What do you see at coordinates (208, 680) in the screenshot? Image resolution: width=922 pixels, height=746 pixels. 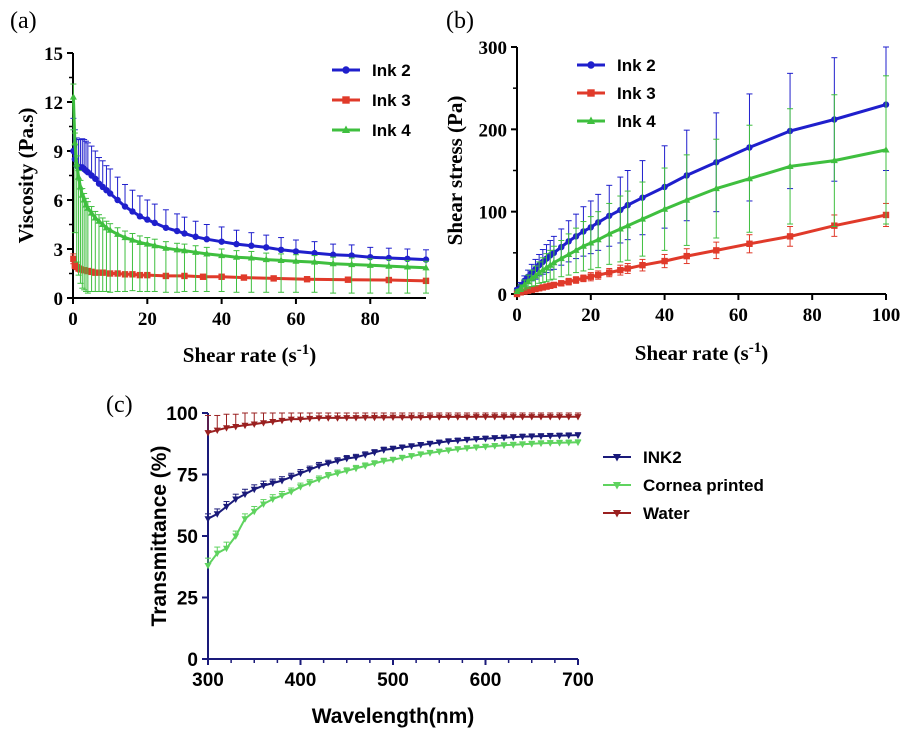 I see `x-tick-label: 300` at bounding box center [208, 680].